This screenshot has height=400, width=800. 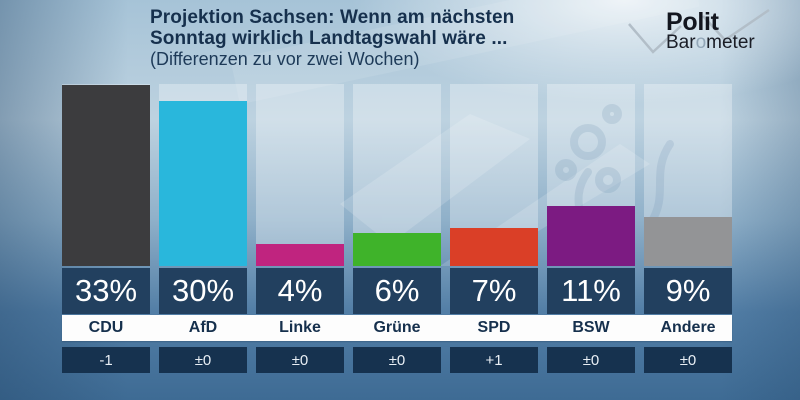 I want to click on party-name-row: CDU AfD Linke Grüne SPD BSW Andere, so click(x=397, y=328).